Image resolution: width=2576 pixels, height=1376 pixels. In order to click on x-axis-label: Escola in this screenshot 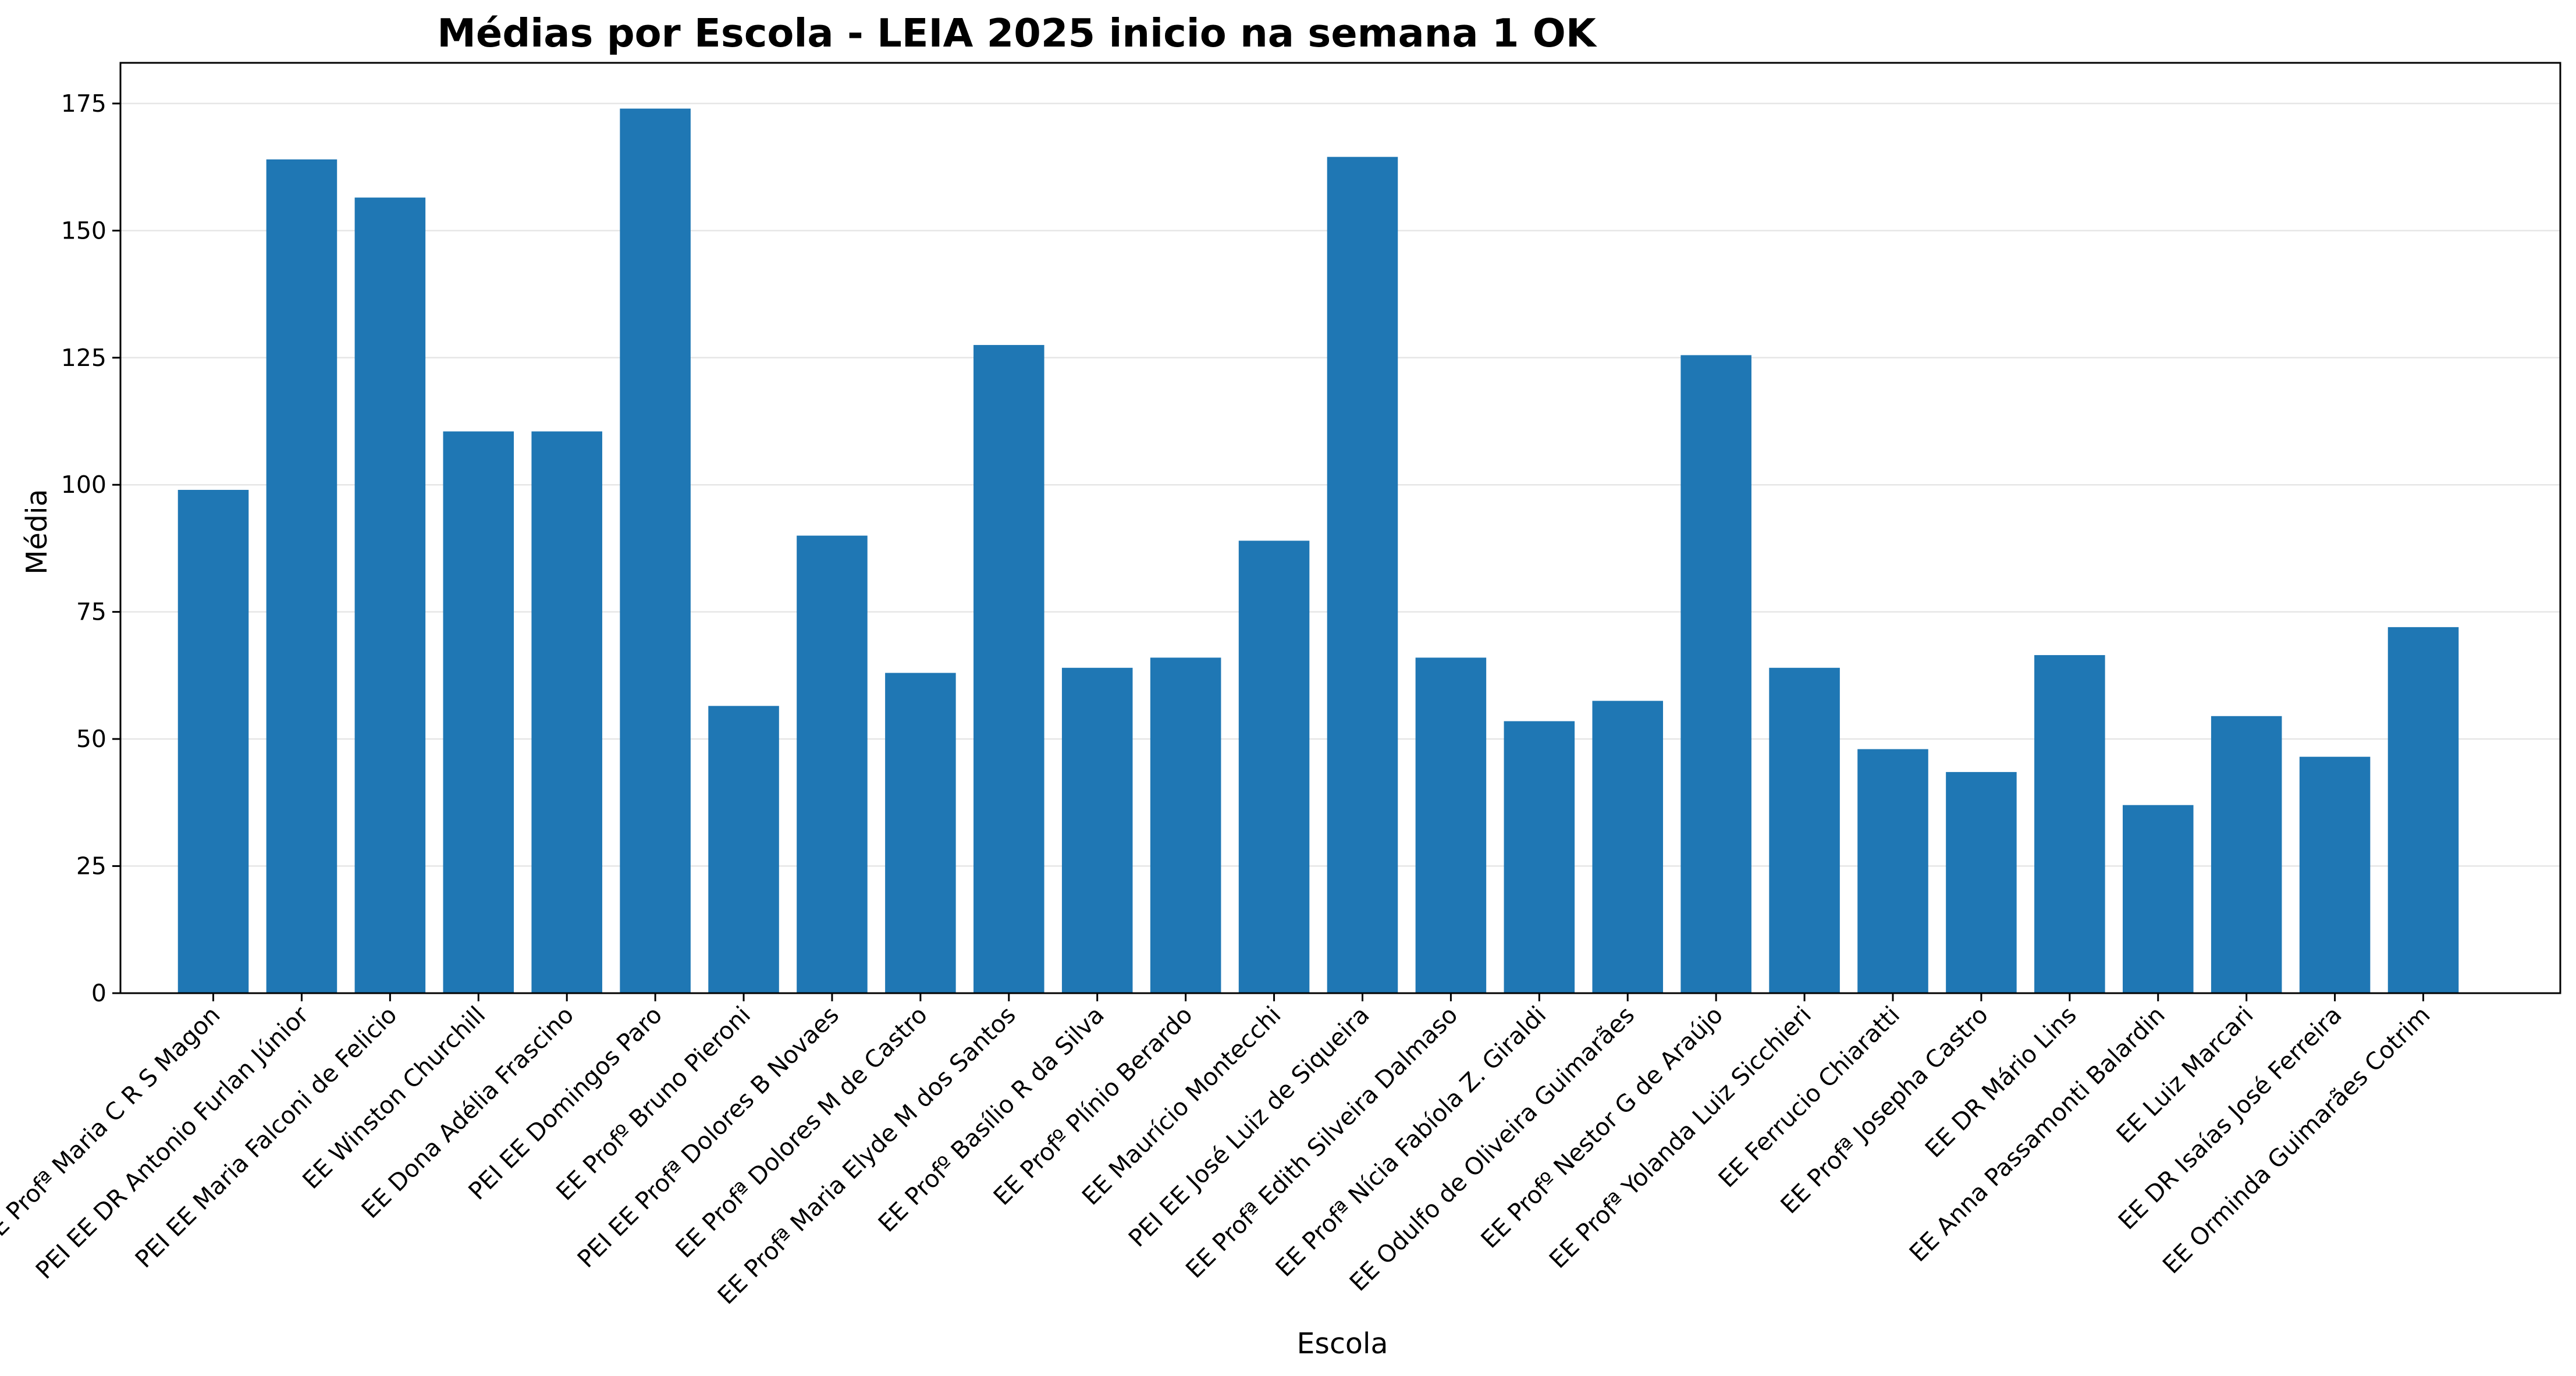, I will do `click(1342, 1343)`.